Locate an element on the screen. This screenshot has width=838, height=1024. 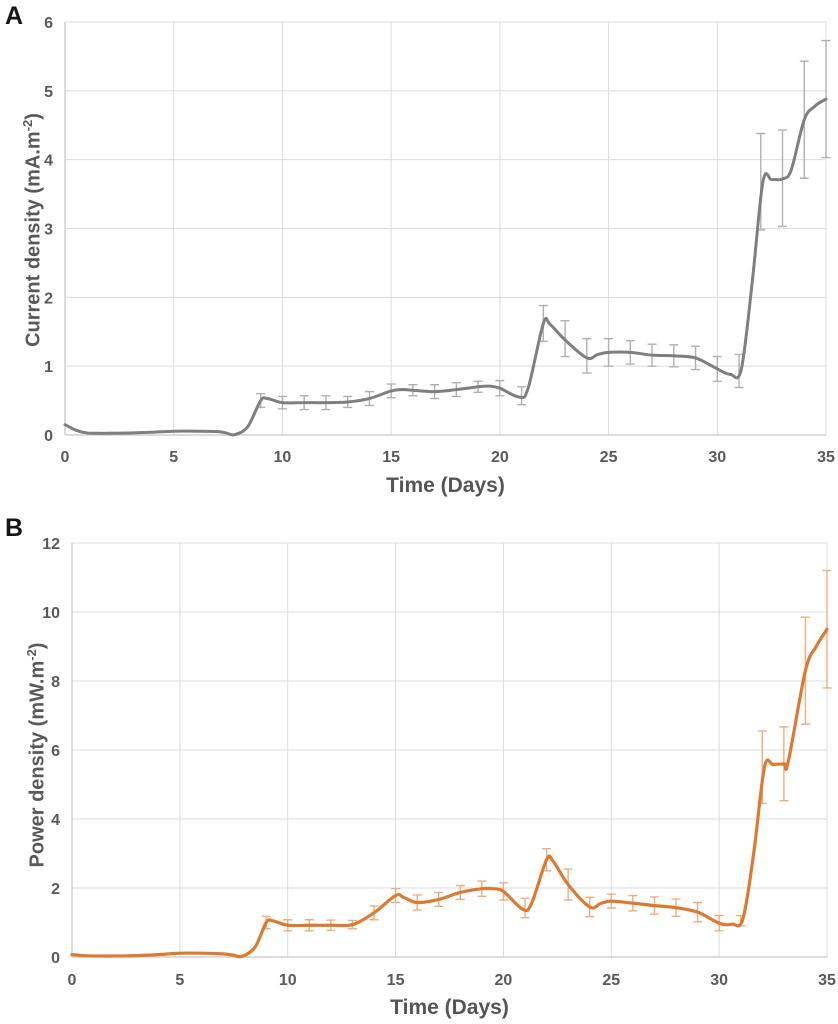
y-axis-title-text: Current density (mA.m is located at coordinates (33, 239).